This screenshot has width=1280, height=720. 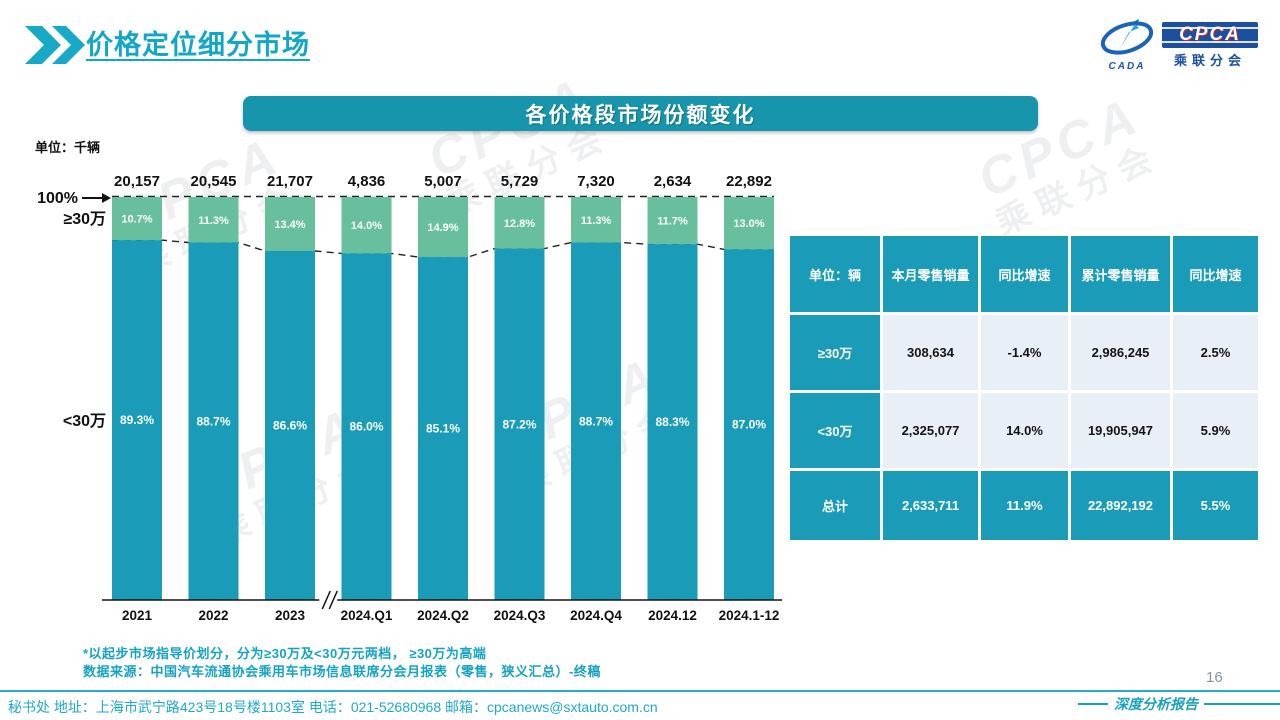 I want to click on x-axis-label: 2024.Q2, so click(x=443, y=615).